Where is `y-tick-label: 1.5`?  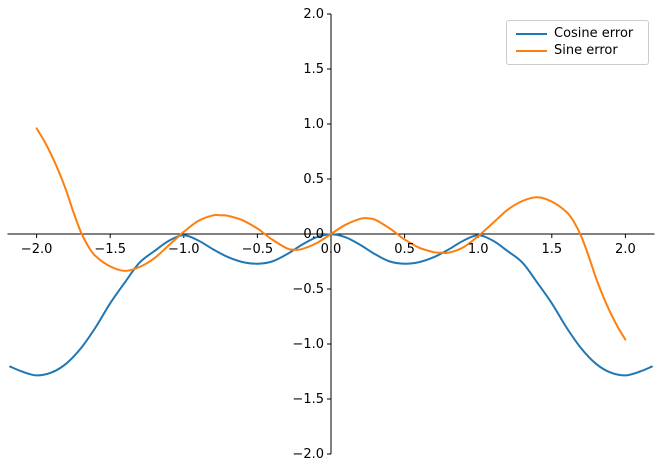
y-tick-label: 1.5 is located at coordinates (313, 69).